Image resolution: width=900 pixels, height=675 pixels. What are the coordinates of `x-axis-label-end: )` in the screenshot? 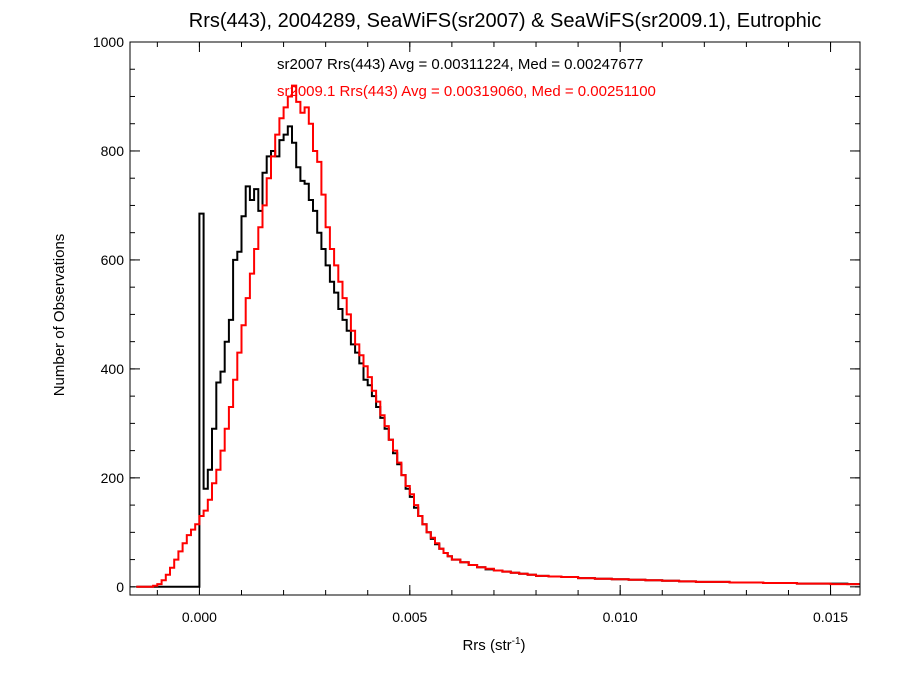 It's located at (523, 645).